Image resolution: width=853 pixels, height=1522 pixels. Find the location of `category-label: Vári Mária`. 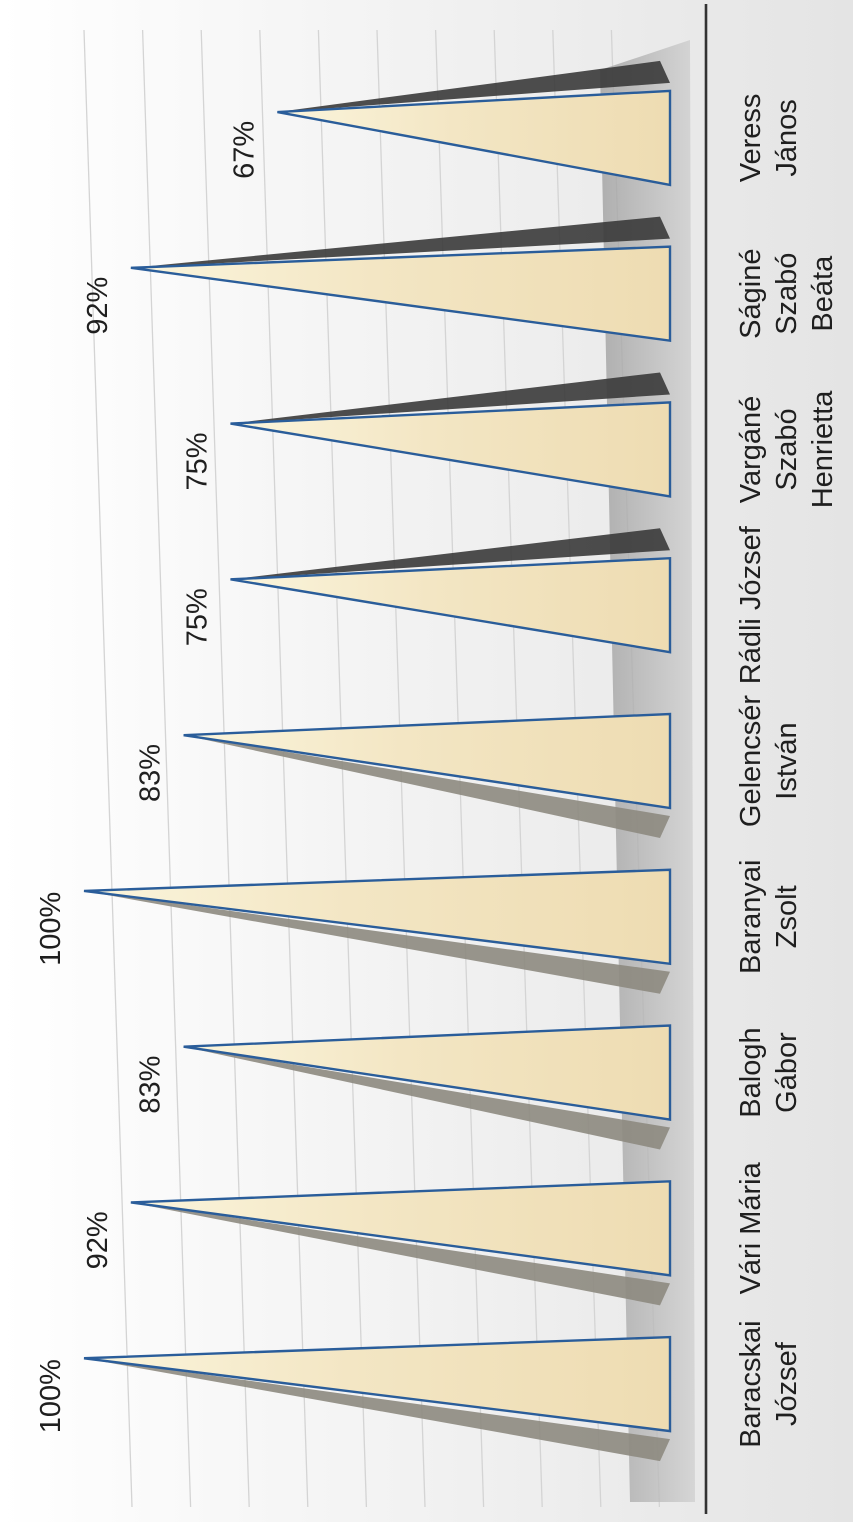

category-label: Vári Mária is located at coordinates (751, 1227).